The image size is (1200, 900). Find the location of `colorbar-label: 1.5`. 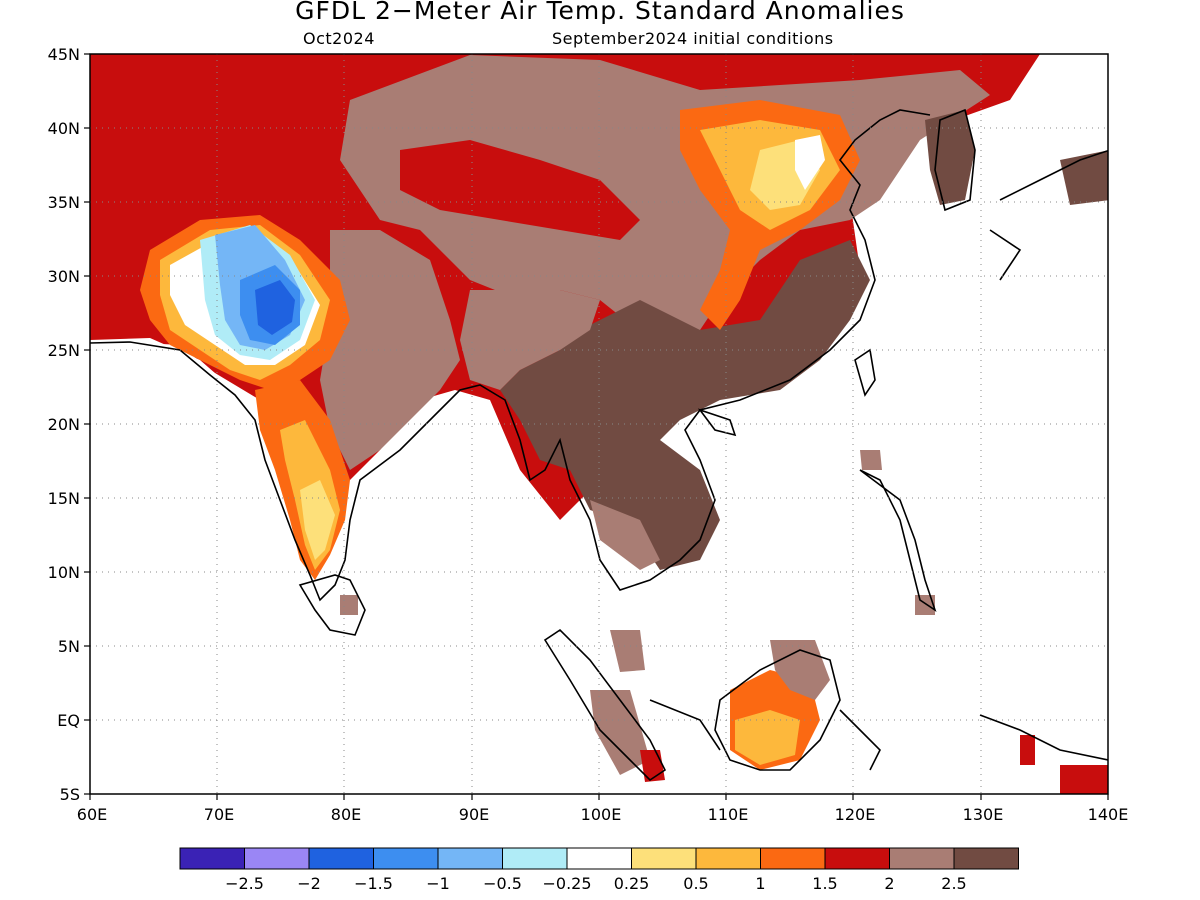

colorbar-label: 1.5 is located at coordinates (824, 883).